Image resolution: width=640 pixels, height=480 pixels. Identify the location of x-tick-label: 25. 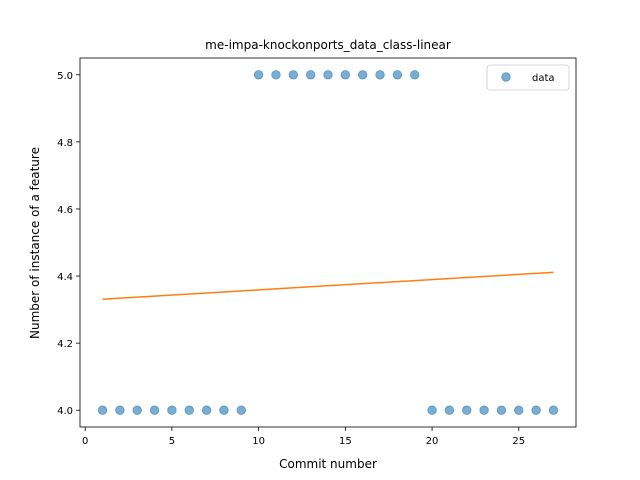
(518, 441).